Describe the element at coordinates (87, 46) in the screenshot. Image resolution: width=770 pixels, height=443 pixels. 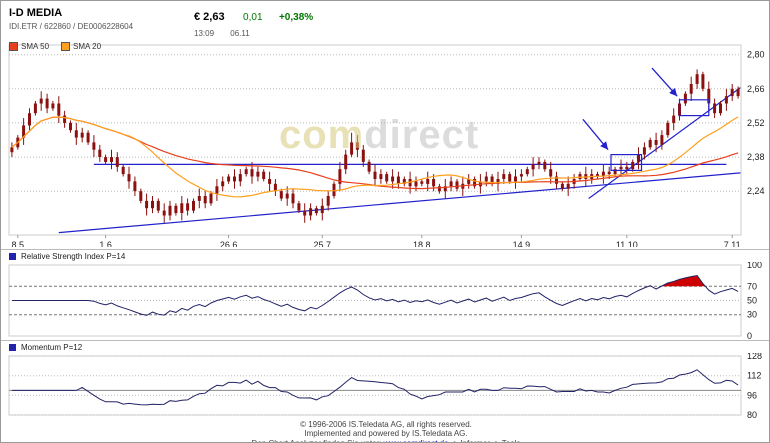
I see `legend-label: SMA 20` at that location.